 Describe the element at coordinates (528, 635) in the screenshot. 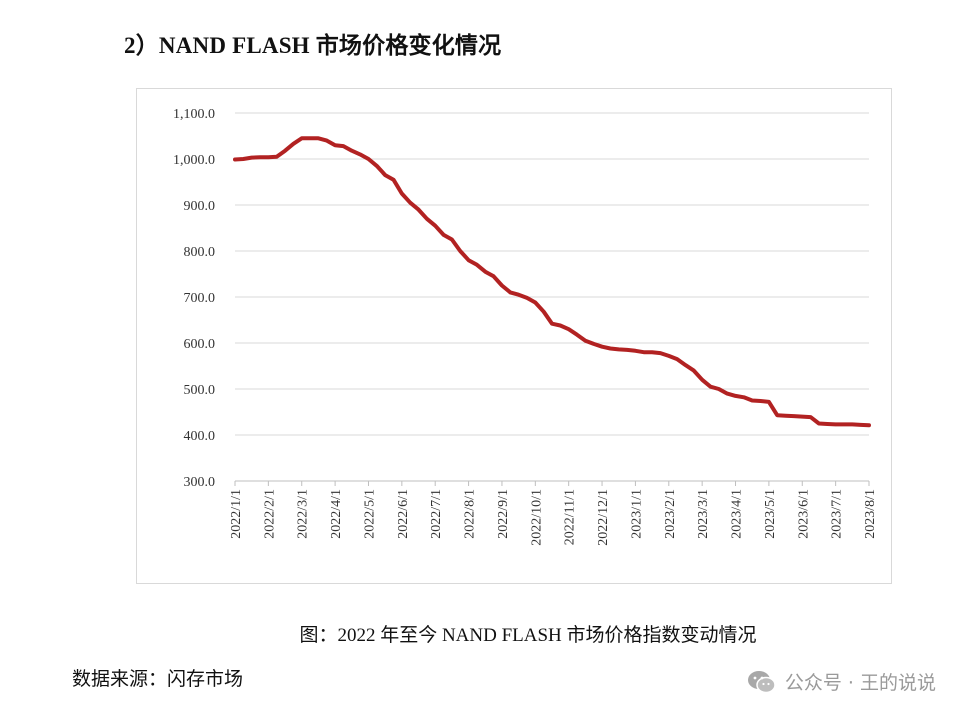

I see `figure-caption: 图：2022 年至今 NAND FLASH 市场价格指数变动情况` at that location.